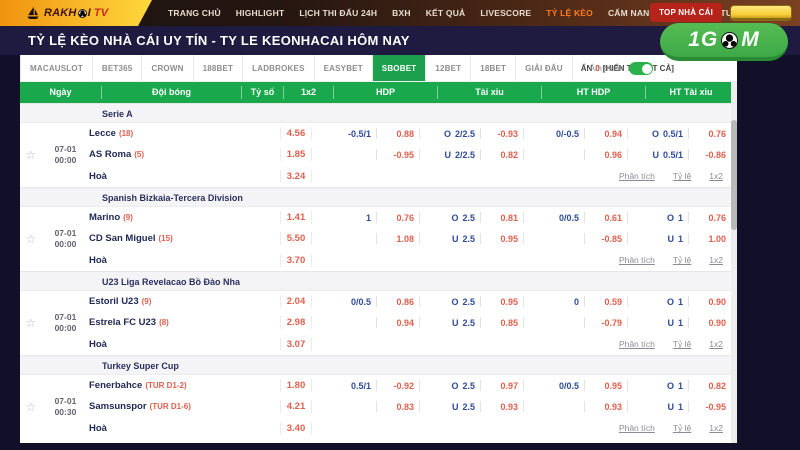 The width and height of the screenshot is (800, 450). I want to click on hdp-odds-away: 0.94, so click(373, 322).